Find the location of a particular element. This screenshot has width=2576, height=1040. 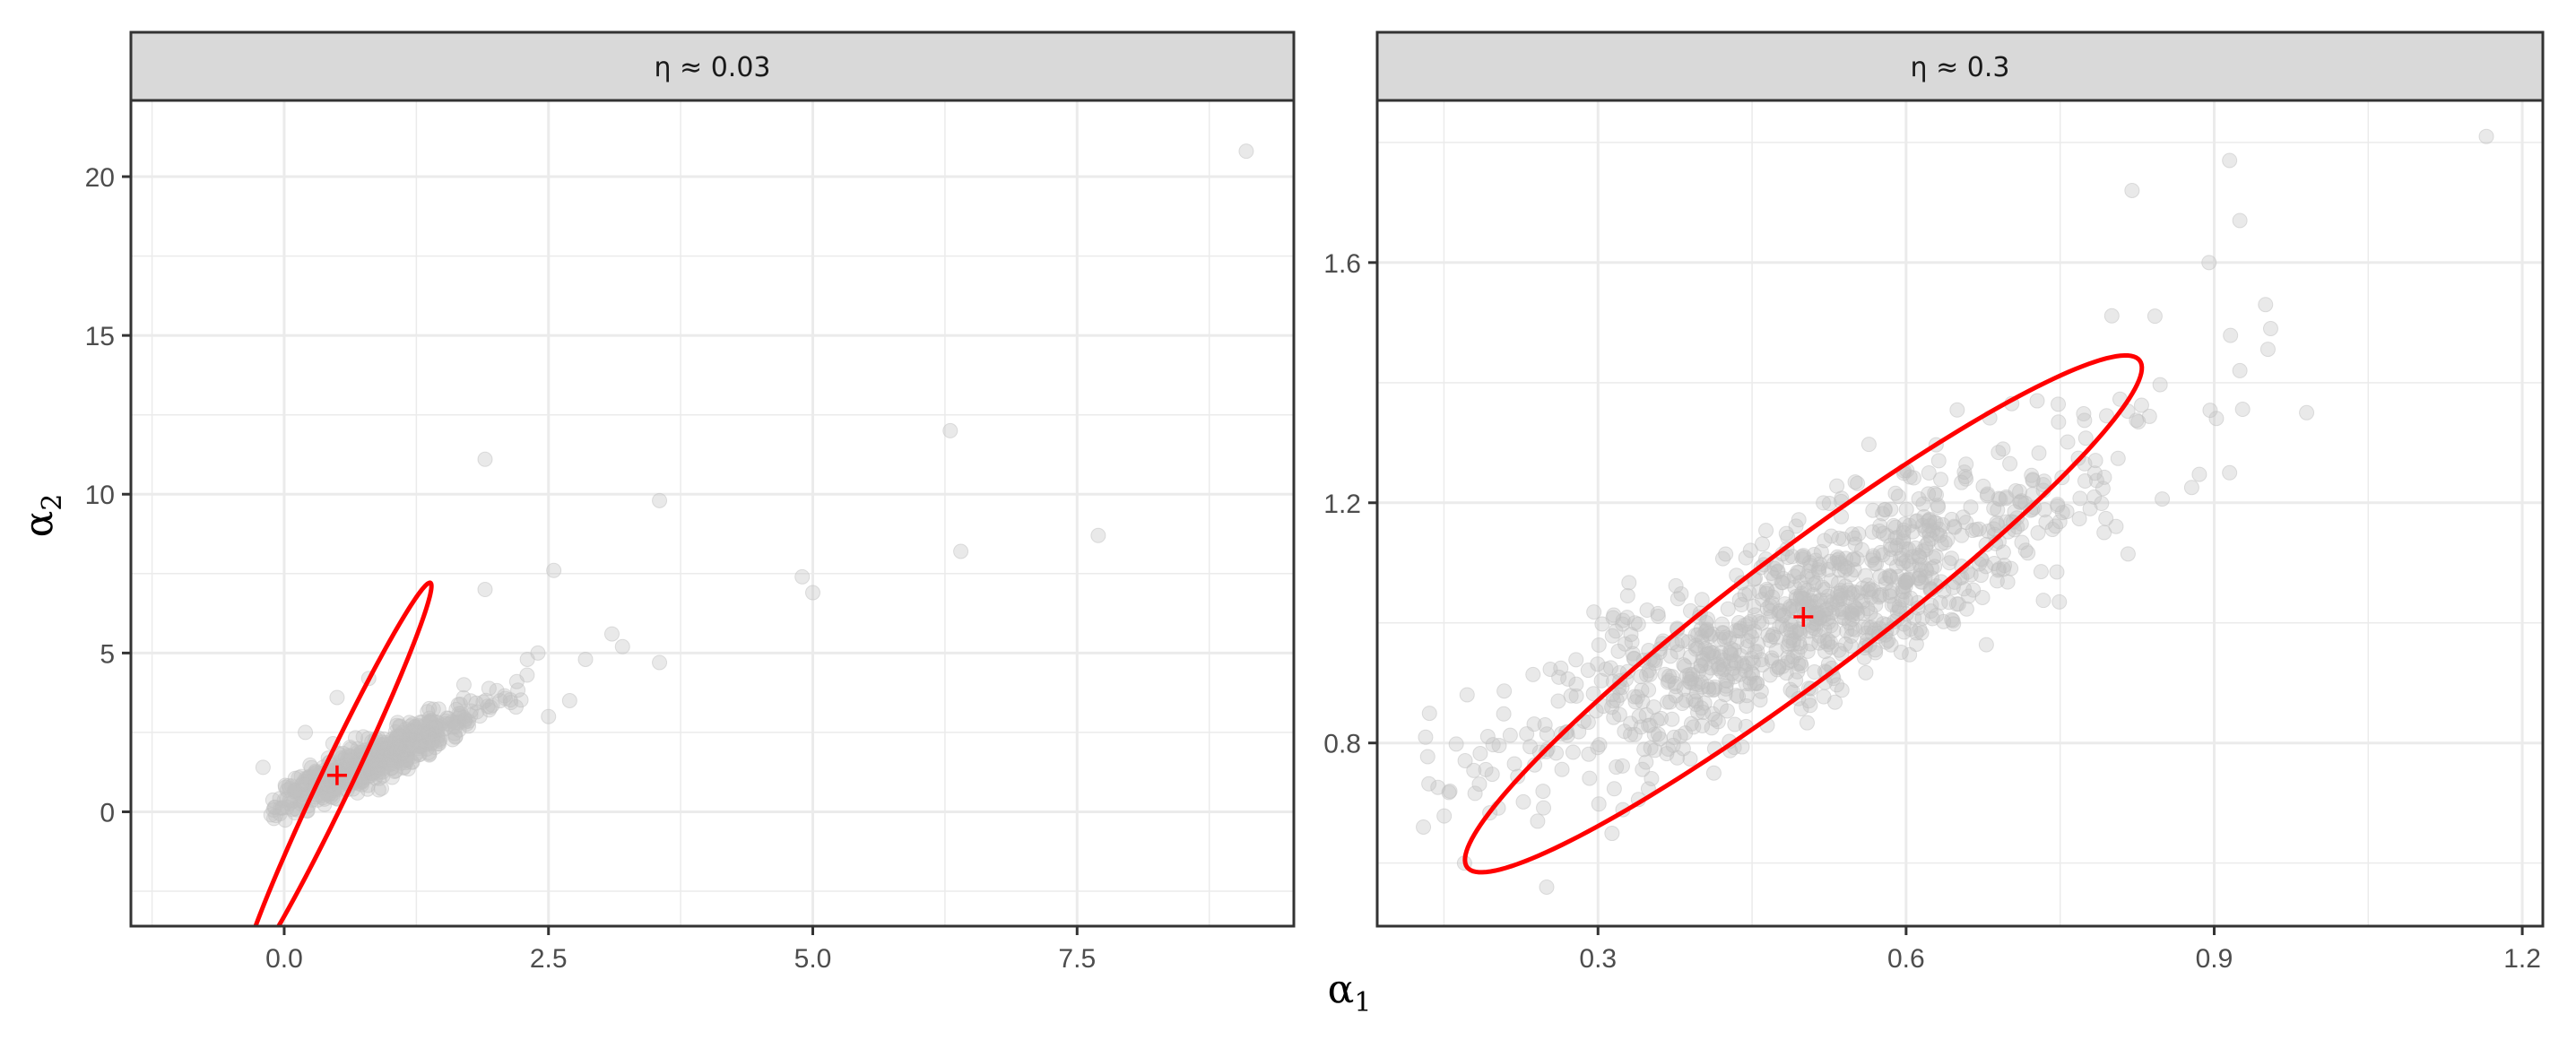

x-tick-label: 0.0 is located at coordinates (284, 959).